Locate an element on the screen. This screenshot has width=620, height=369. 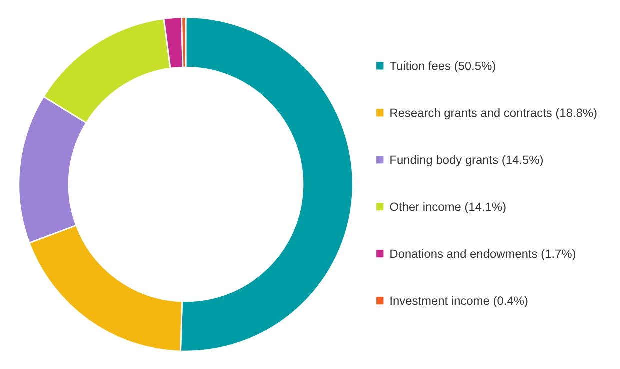
legend-label: Tuition fees (50.5%) is located at coordinates (443, 67).